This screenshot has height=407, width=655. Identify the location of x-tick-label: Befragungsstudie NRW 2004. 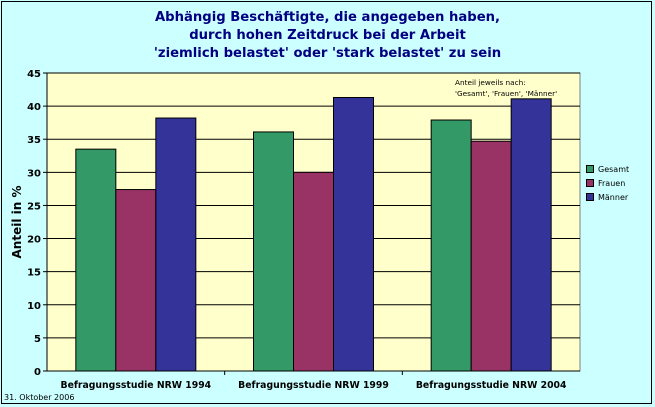
(491, 385).